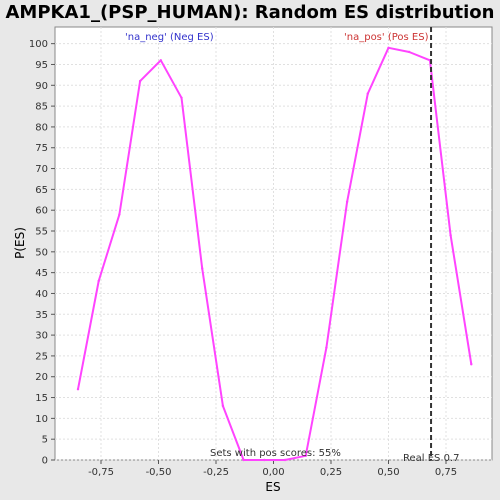  Describe the element at coordinates (20, 243) in the screenshot. I see `y-axis-label: P(ES)` at that location.